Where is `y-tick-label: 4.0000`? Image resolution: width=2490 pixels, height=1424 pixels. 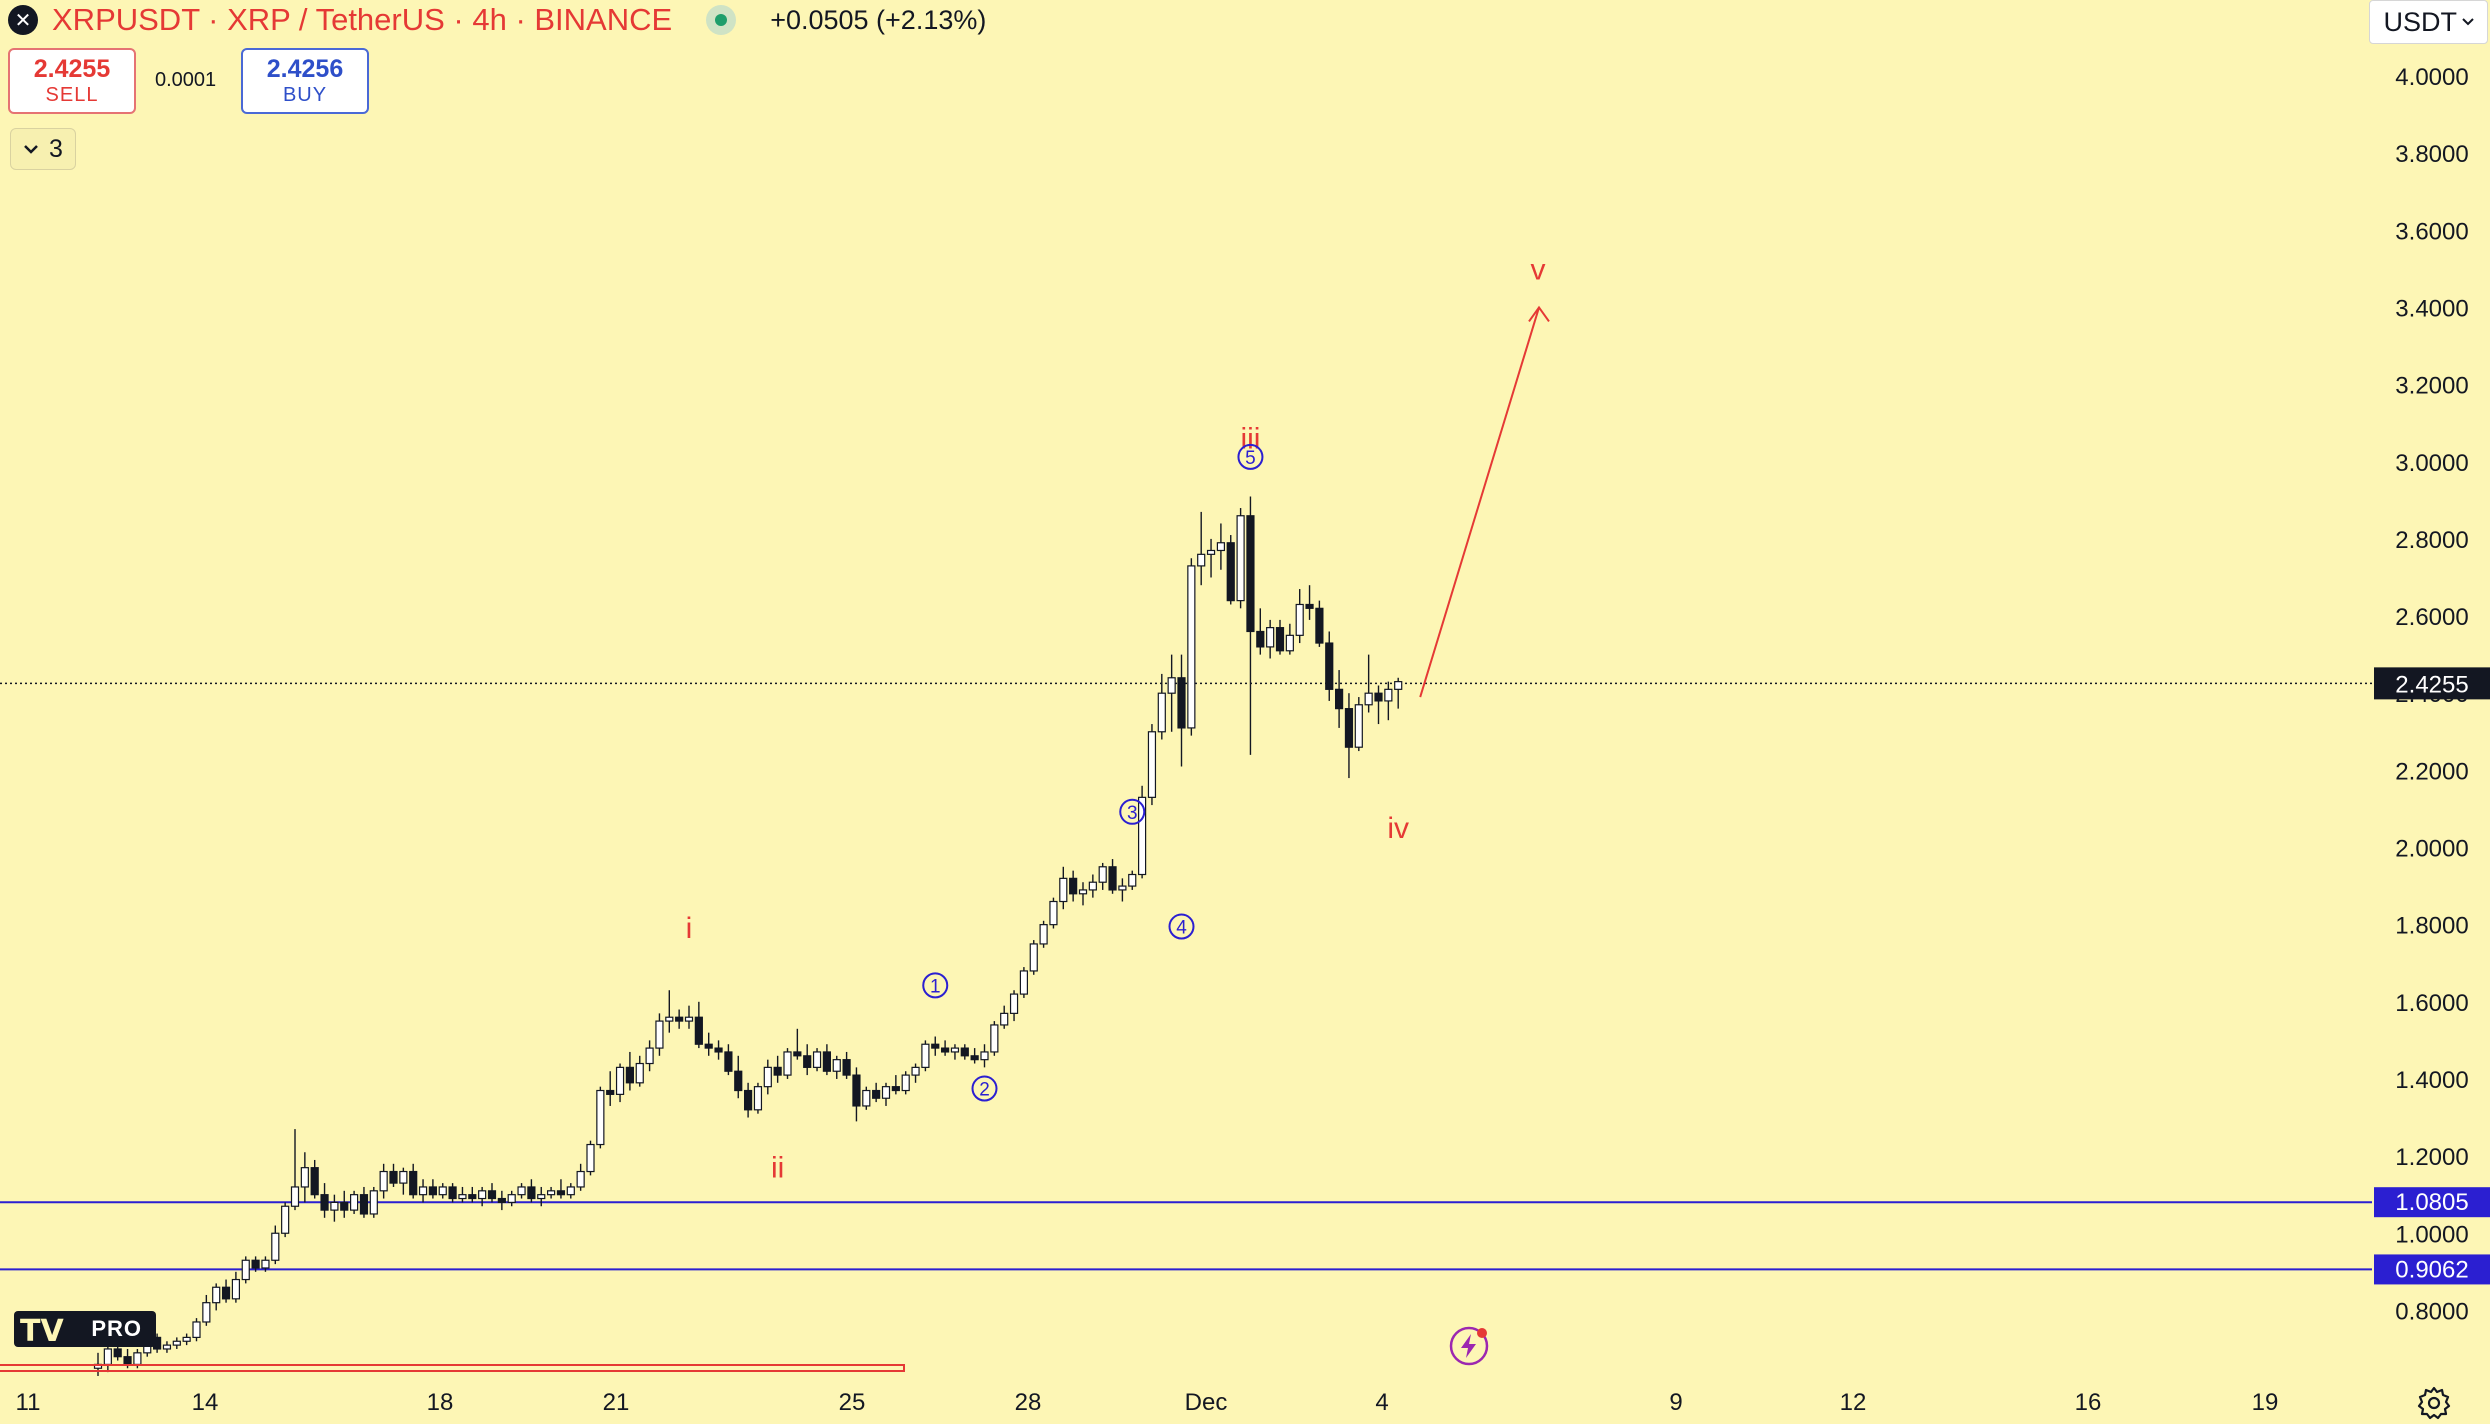 y-tick-label: 4.0000 is located at coordinates (2431, 77).